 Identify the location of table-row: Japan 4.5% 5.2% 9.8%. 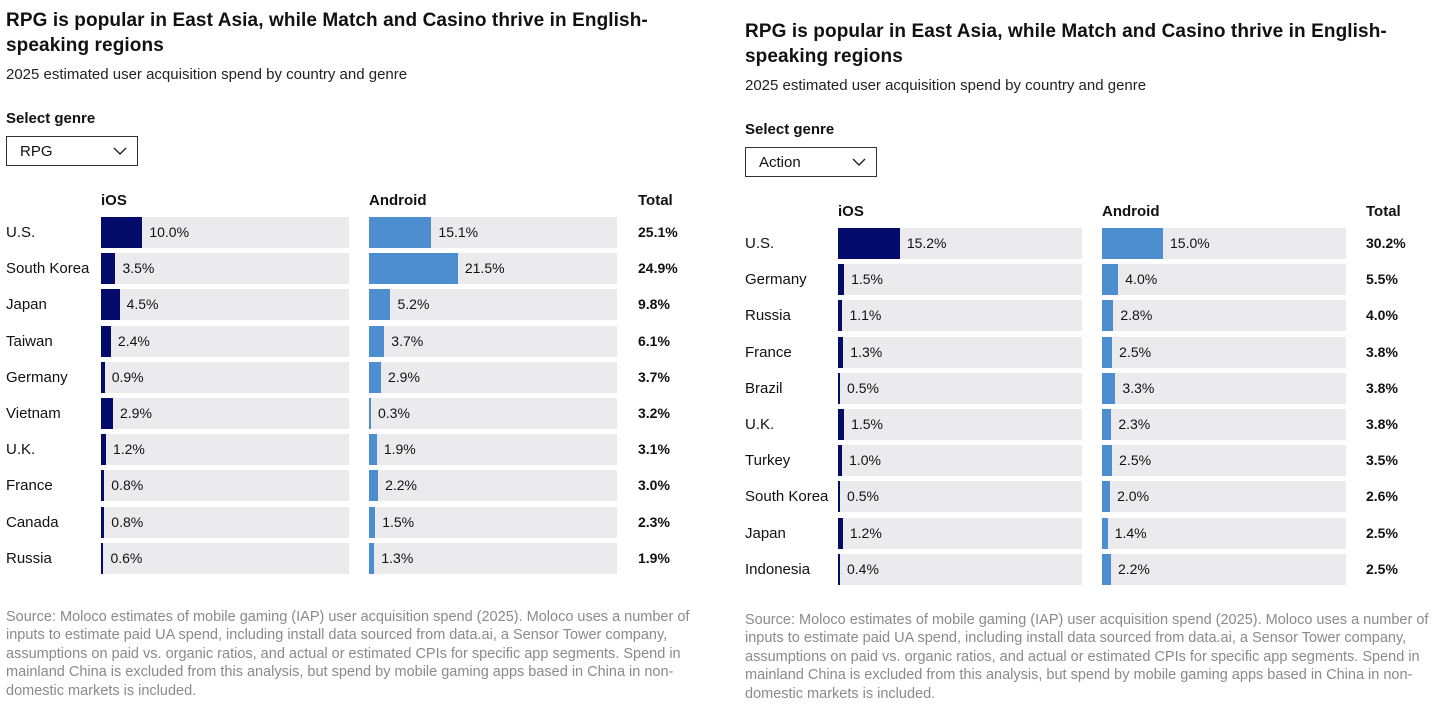
(364, 307).